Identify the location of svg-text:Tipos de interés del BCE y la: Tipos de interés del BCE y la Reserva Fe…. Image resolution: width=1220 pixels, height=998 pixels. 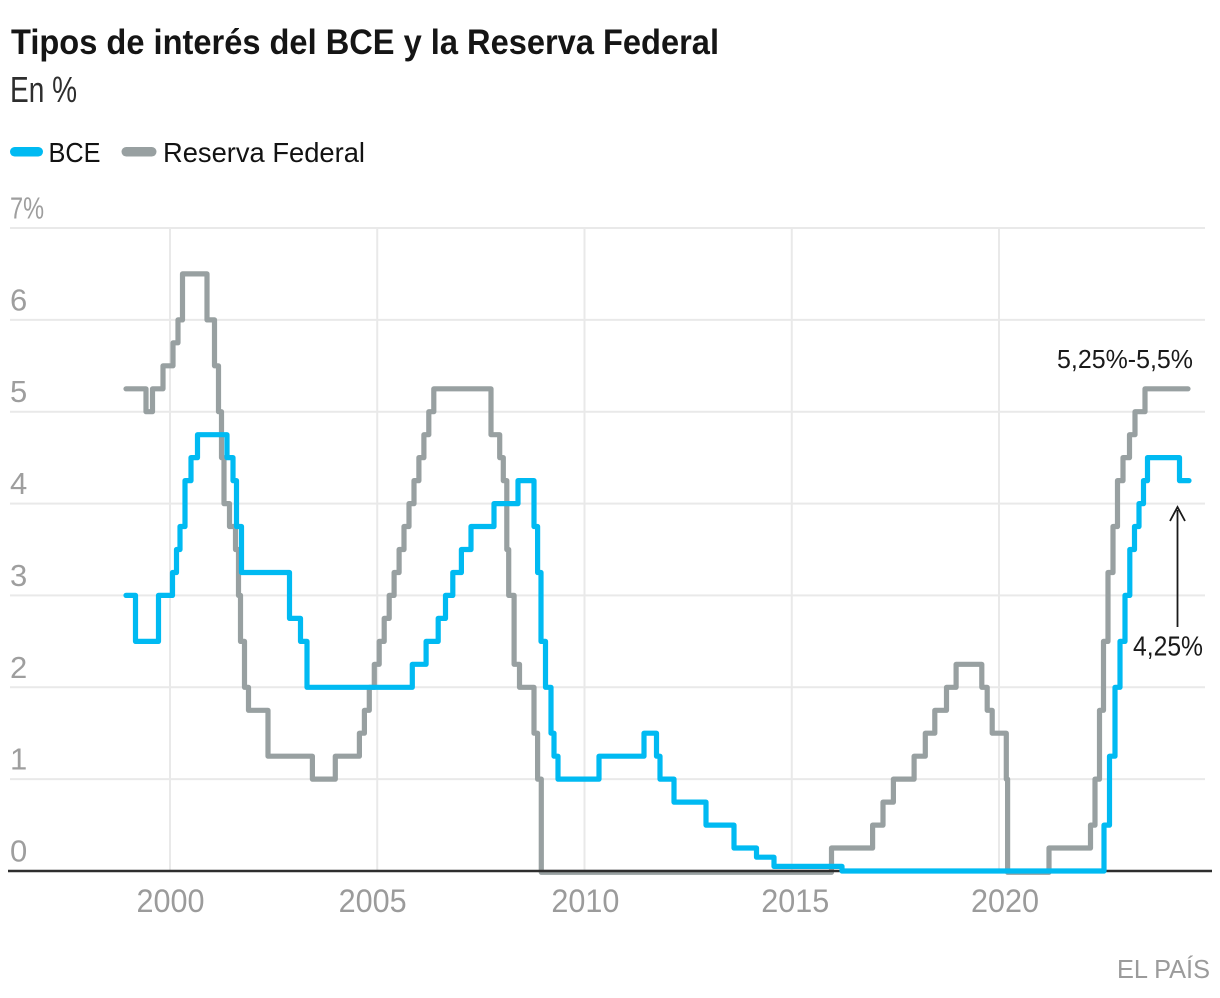
(365, 42).